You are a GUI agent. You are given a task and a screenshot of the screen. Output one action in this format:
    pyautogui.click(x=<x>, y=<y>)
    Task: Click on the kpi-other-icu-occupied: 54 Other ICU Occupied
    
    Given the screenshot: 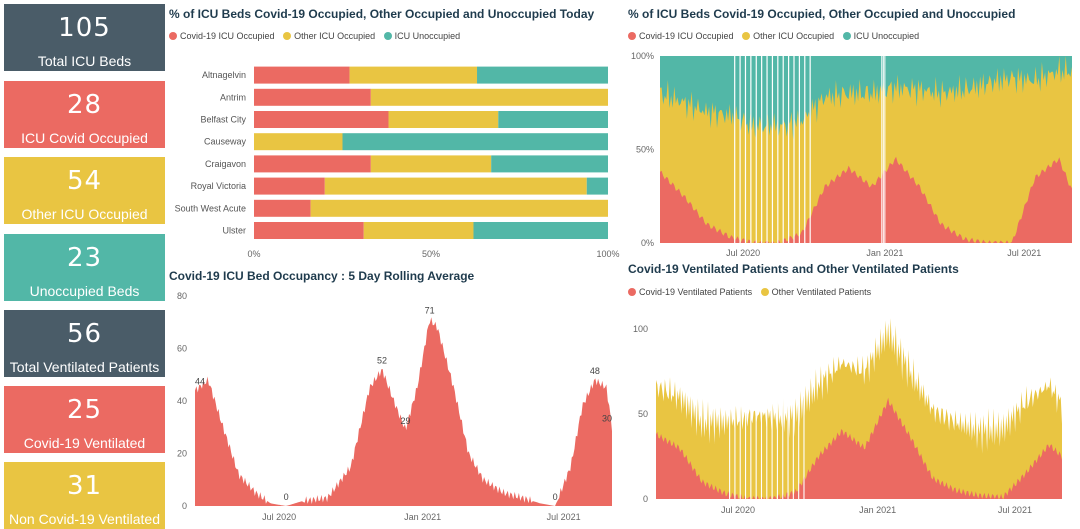 What is the action you would take?
    pyautogui.click(x=84, y=190)
    